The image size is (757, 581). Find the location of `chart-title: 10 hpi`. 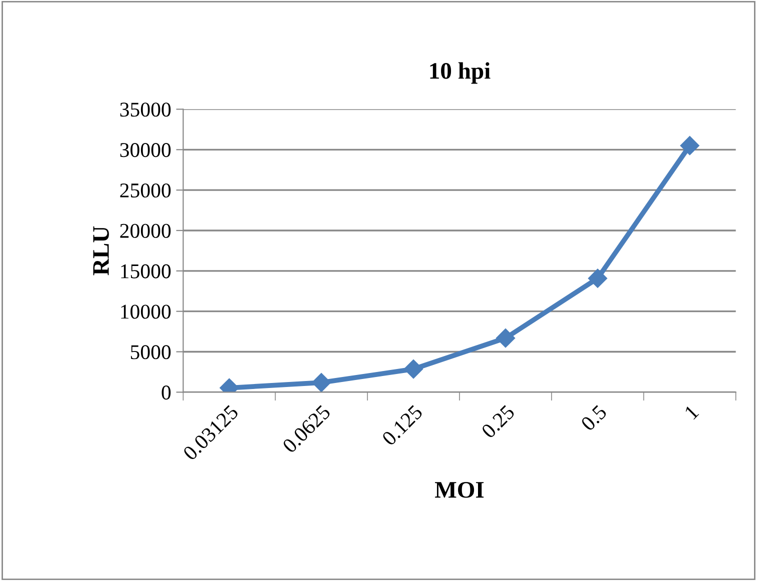

chart-title: 10 hpi is located at coordinates (460, 73).